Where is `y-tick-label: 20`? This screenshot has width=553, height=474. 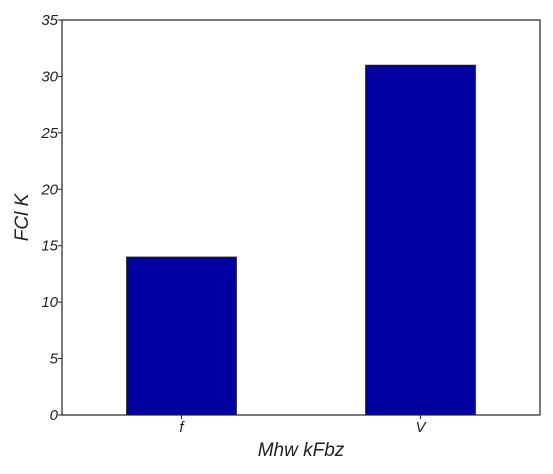 y-tick-label: 20 is located at coordinates (49, 189).